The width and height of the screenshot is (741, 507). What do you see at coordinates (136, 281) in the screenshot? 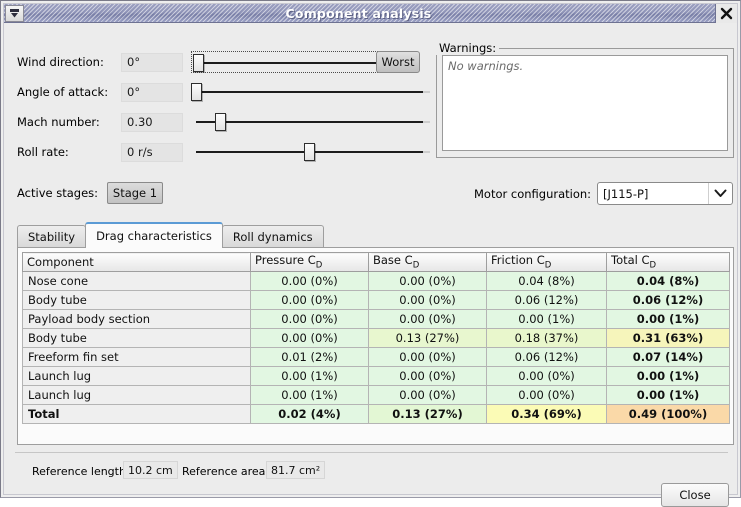
I see `cell-component-name: Nose cone` at bounding box center [136, 281].